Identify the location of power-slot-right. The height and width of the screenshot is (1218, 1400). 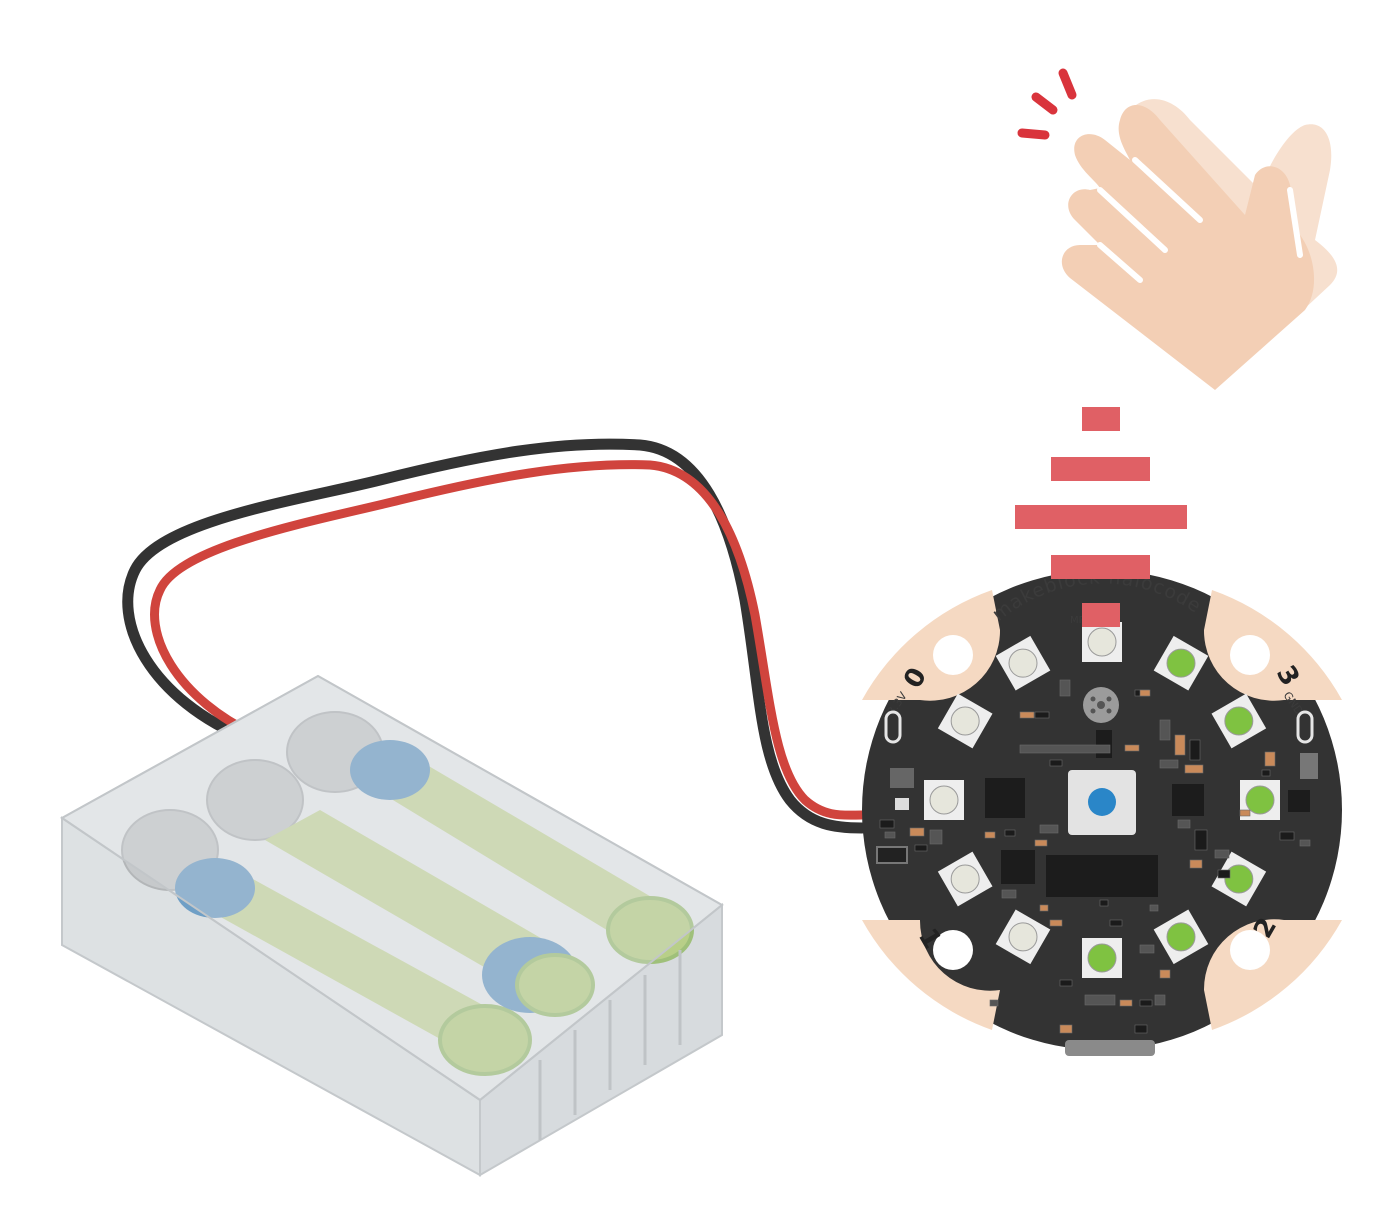
(1305, 727).